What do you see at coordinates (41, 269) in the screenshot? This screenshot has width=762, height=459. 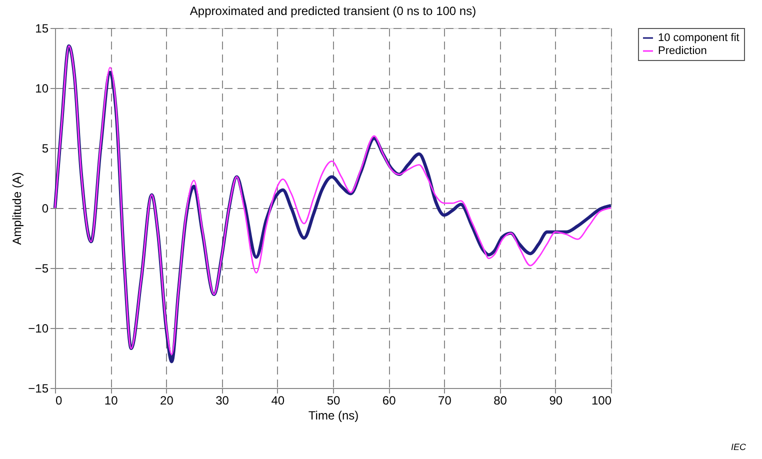 I see `y-tick-label: −5` at bounding box center [41, 269].